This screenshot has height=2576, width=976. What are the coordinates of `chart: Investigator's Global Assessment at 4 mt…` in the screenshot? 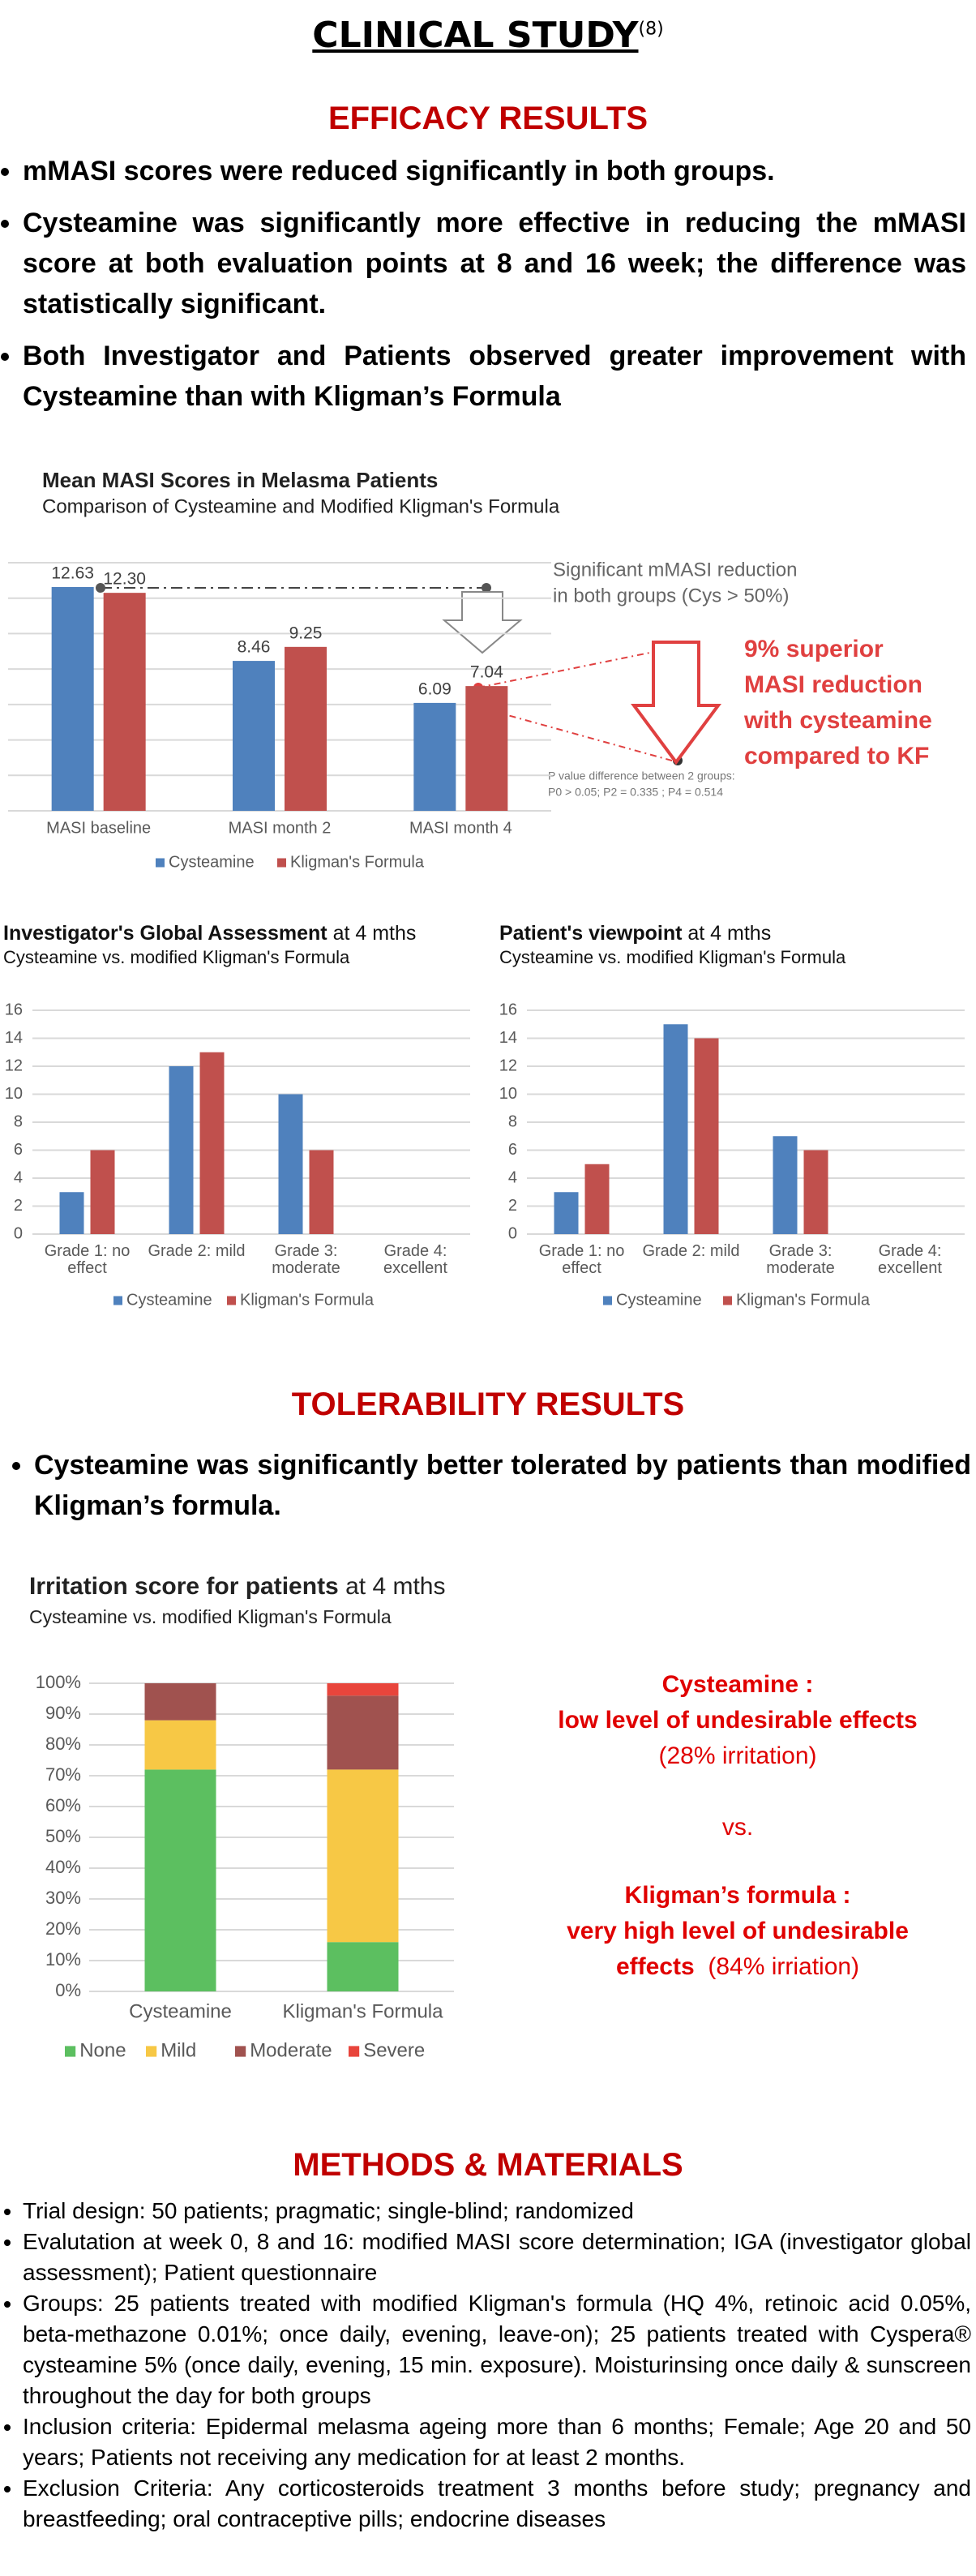 It's located at (236, 1116).